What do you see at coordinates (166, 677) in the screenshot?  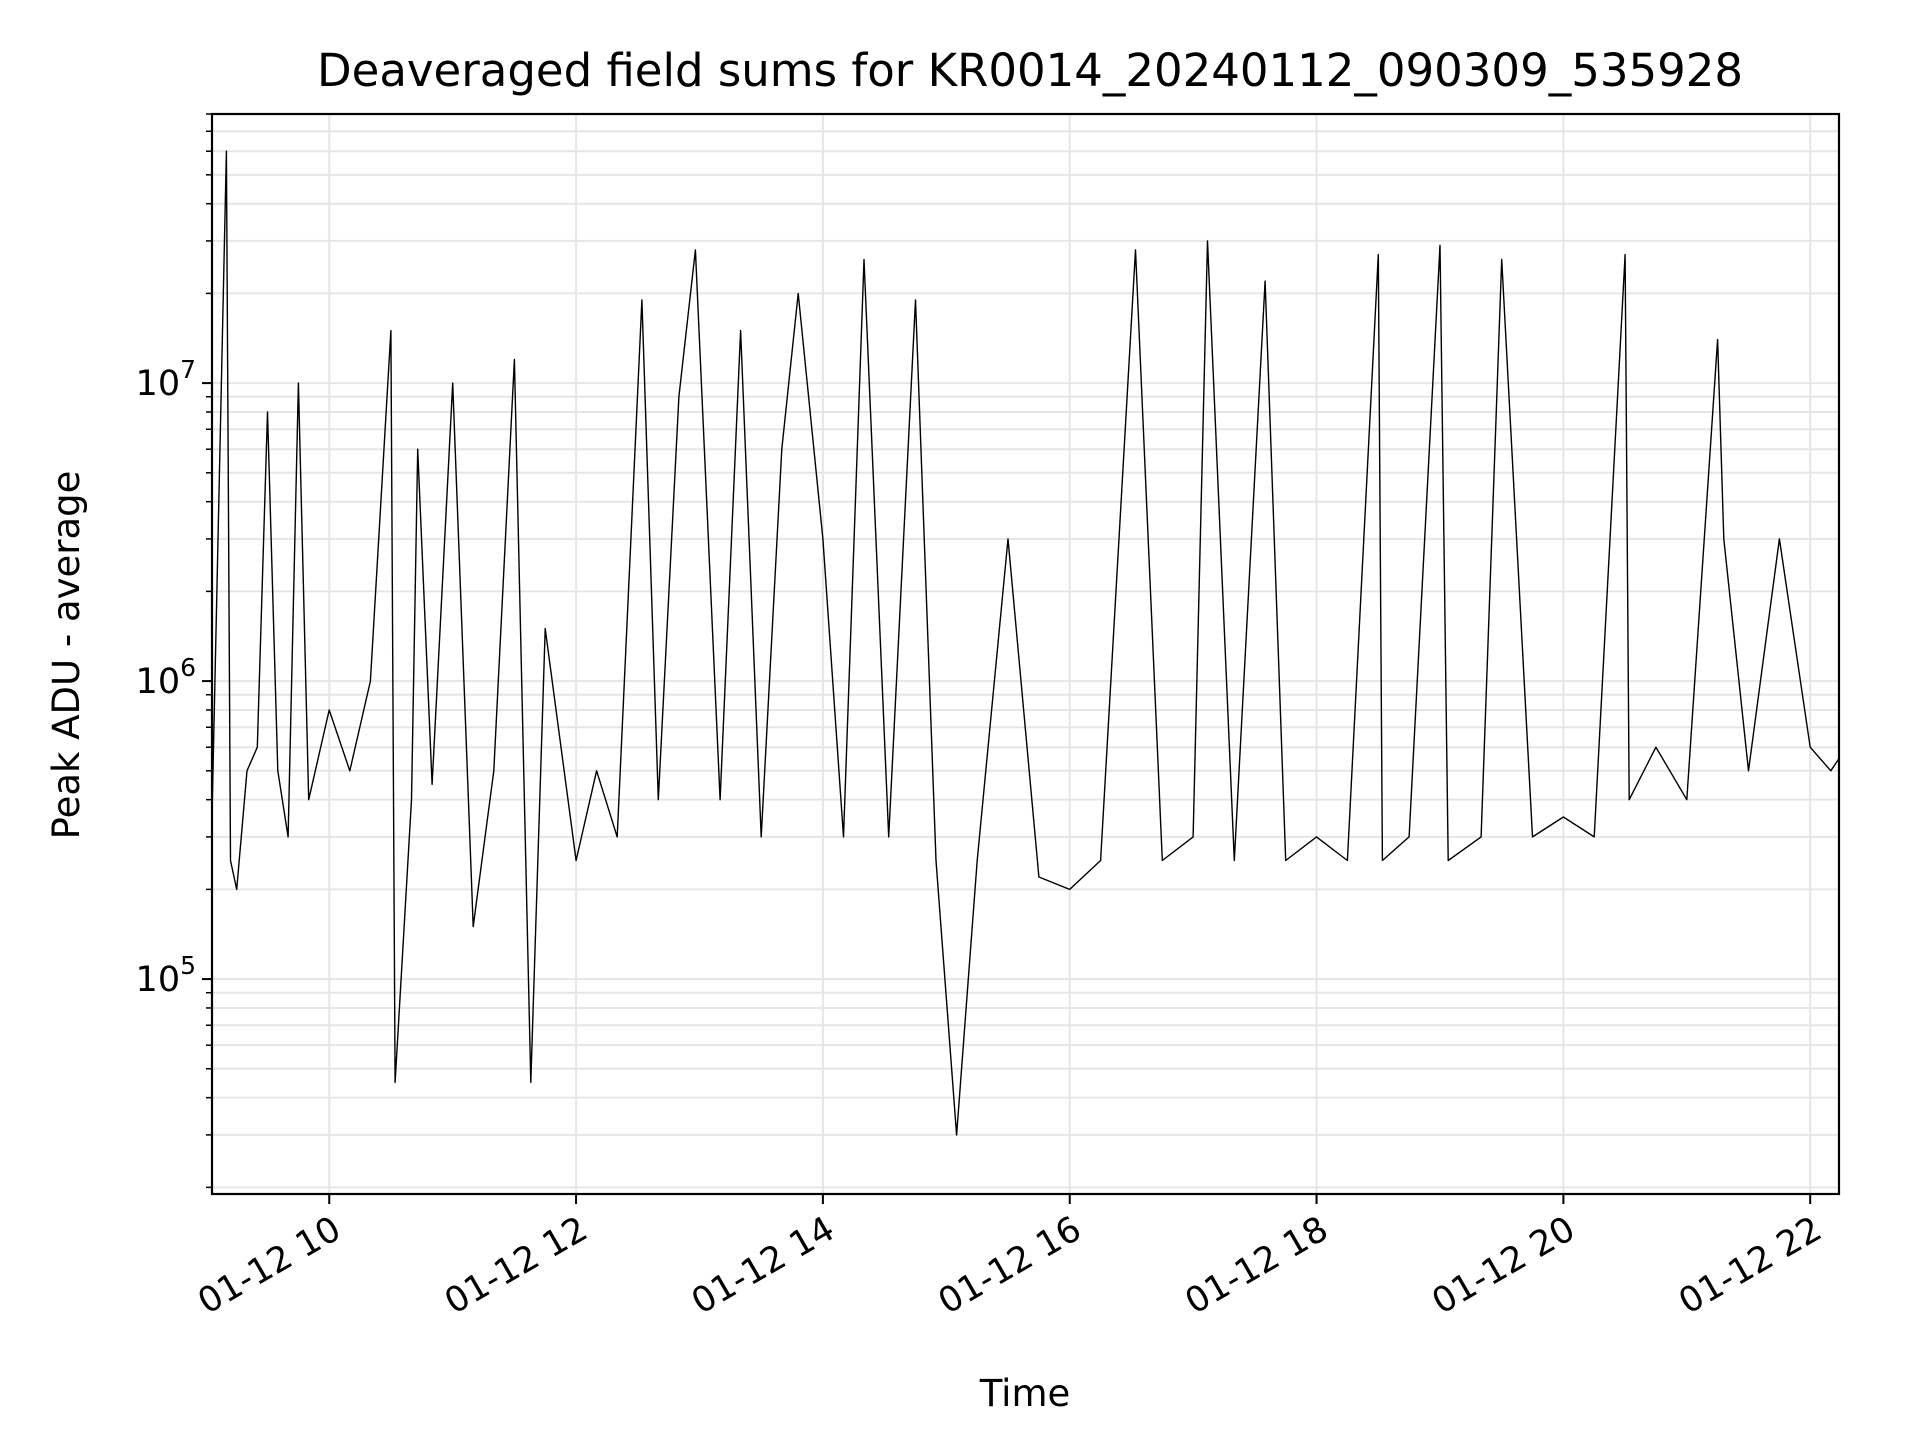 I see `y-tick-label: 10⁶` at bounding box center [166, 677].